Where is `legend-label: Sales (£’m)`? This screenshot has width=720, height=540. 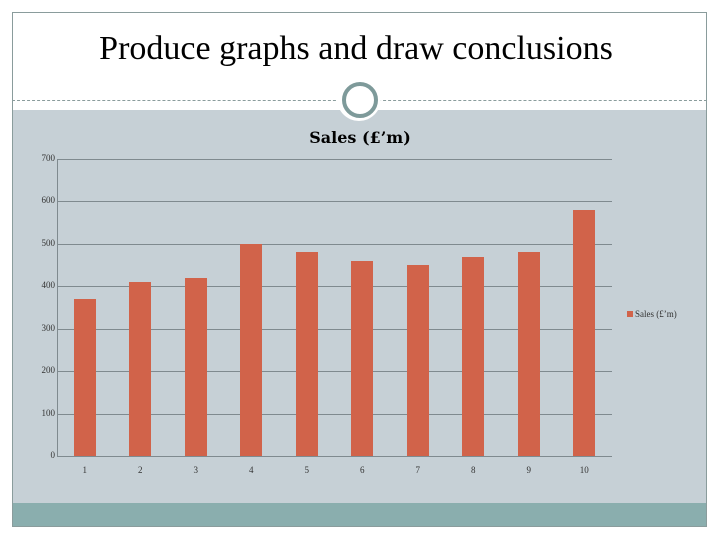
legend-label: Sales (£’m) is located at coordinates (656, 314).